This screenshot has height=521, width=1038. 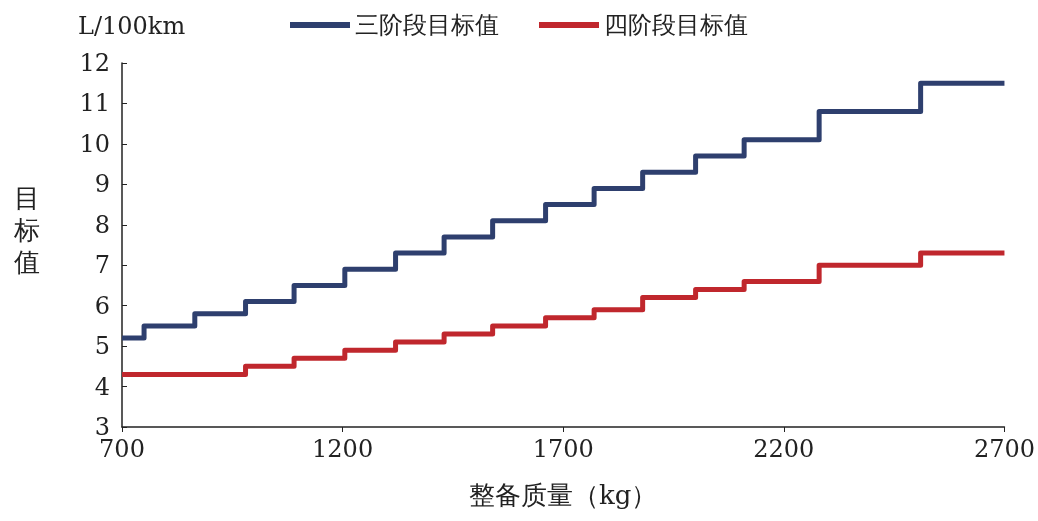 I want to click on y-tick-label: 4, so click(x=102, y=386).